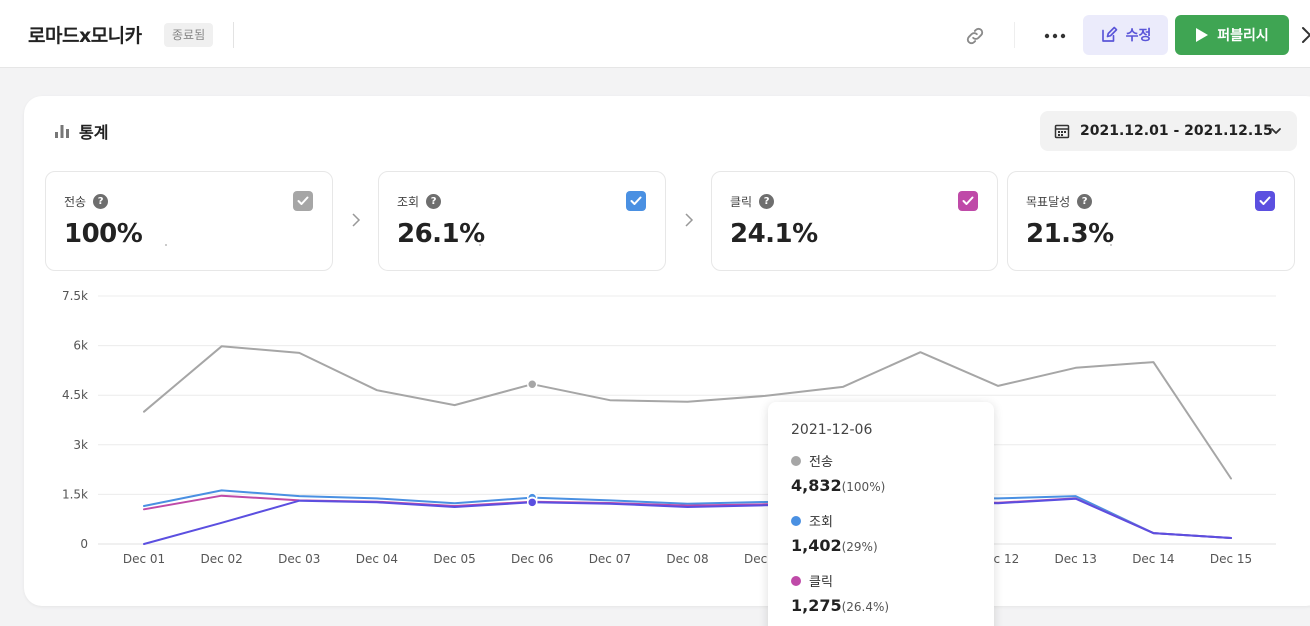  I want to click on calendar-icon, so click(1062, 131).